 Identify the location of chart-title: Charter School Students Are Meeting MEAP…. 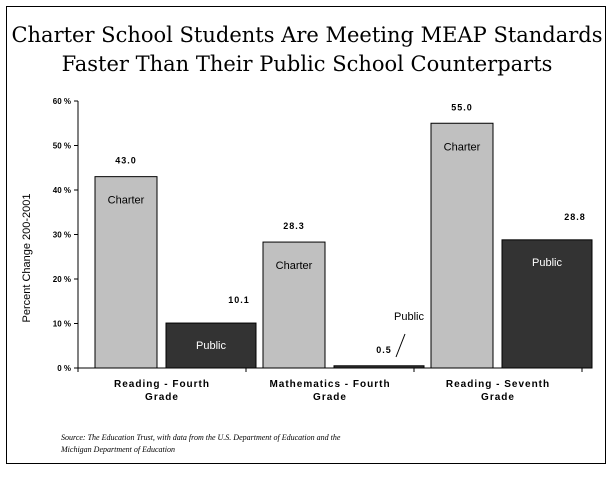
(307, 50).